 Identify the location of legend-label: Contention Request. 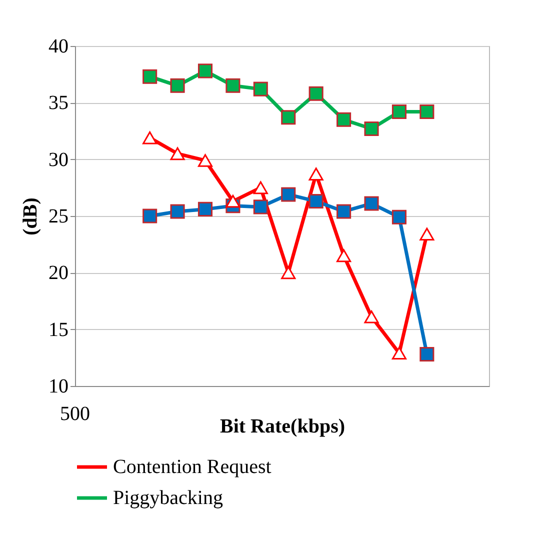
(192, 467).